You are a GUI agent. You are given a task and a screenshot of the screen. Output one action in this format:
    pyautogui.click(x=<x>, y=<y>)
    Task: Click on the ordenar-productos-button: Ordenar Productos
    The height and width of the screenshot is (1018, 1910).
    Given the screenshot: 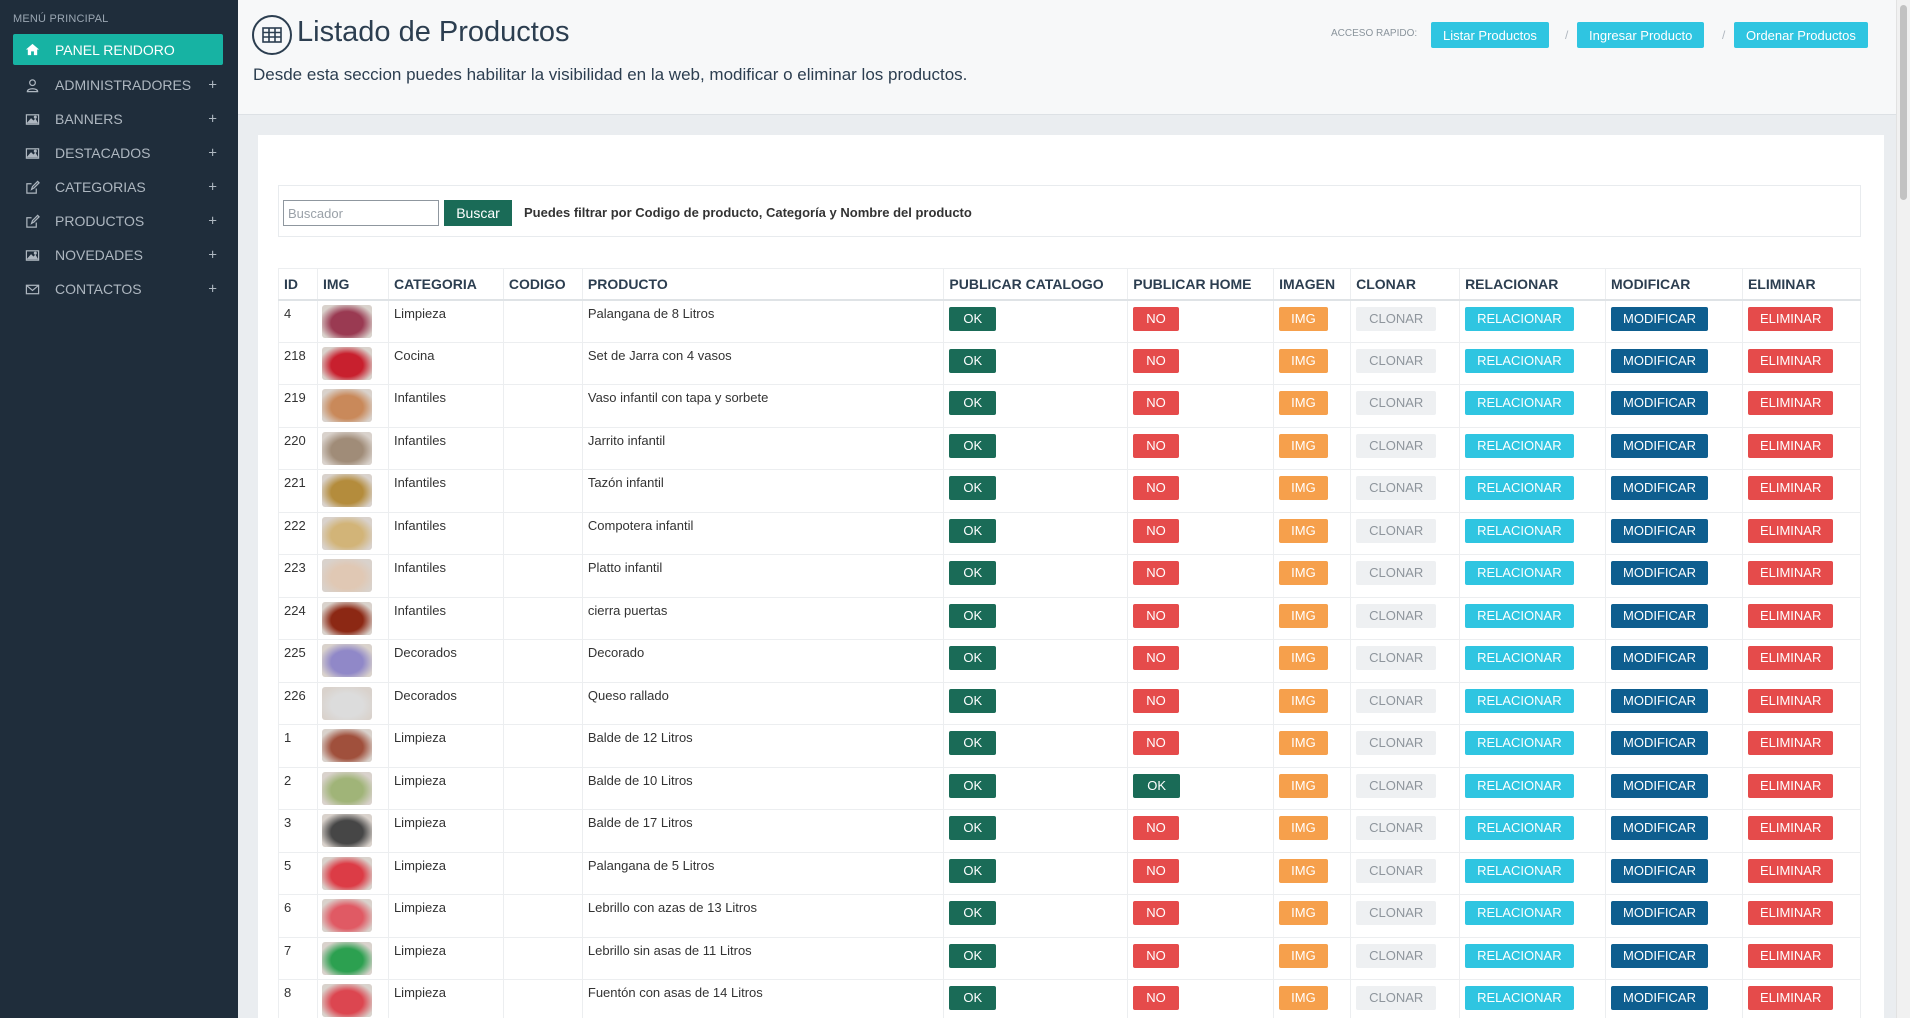 What is the action you would take?
    pyautogui.click(x=1801, y=35)
    